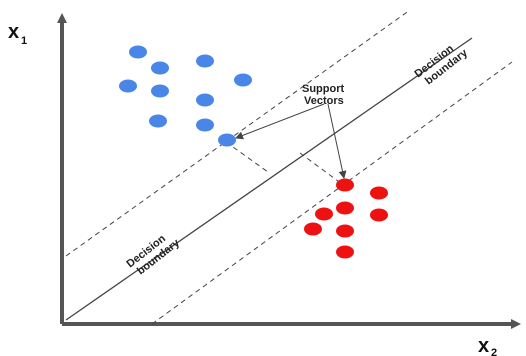 This screenshot has height=356, width=526. Describe the element at coordinates (321, 168) in the screenshot. I see `margin-distance-line-b` at that location.